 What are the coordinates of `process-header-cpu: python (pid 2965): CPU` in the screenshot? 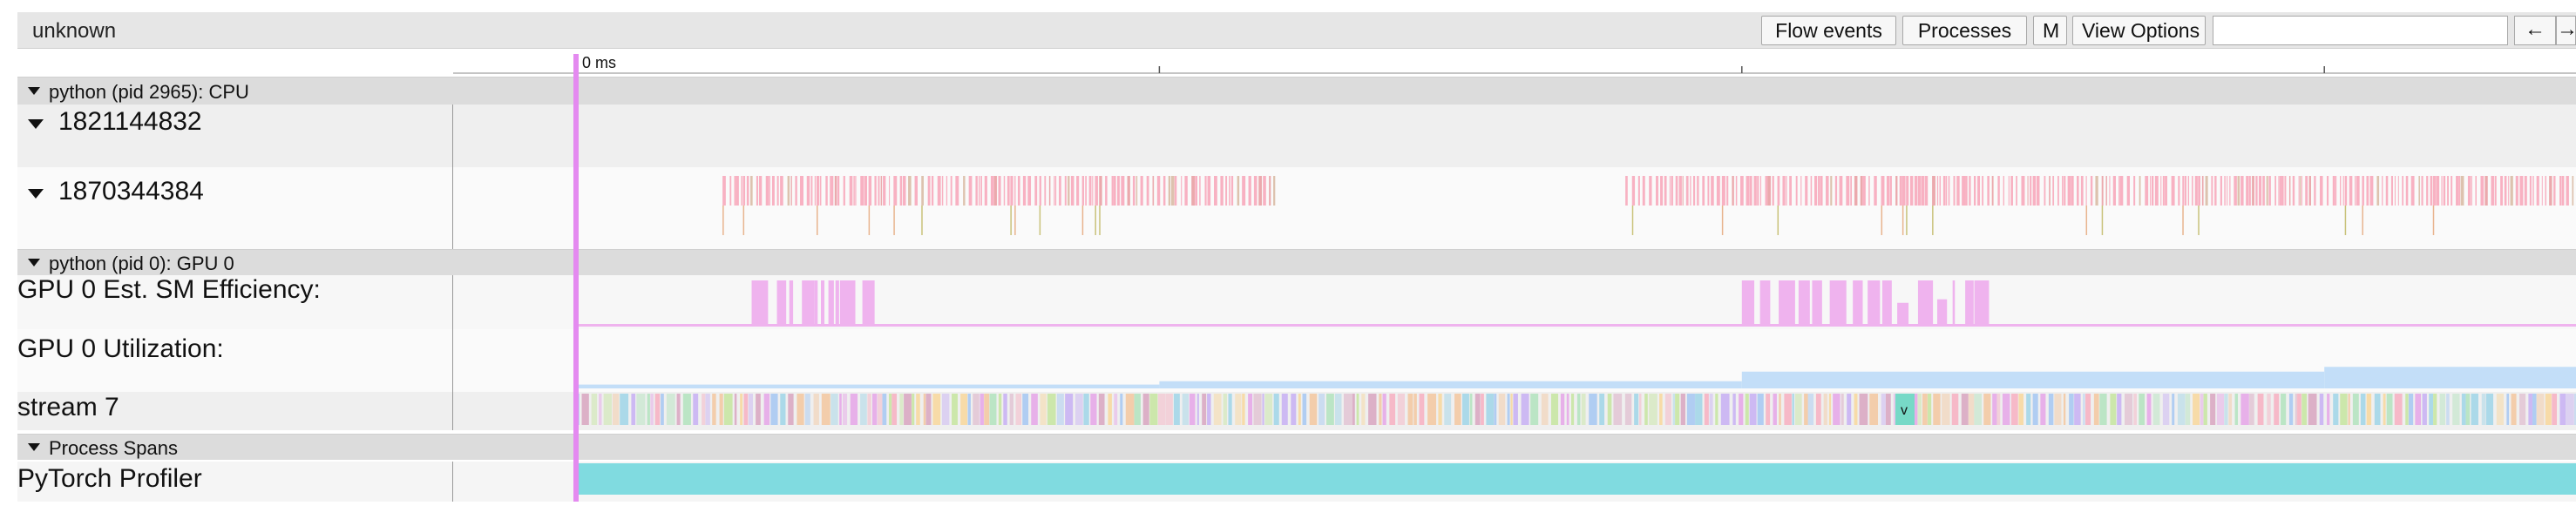 It's located at (1296, 91).